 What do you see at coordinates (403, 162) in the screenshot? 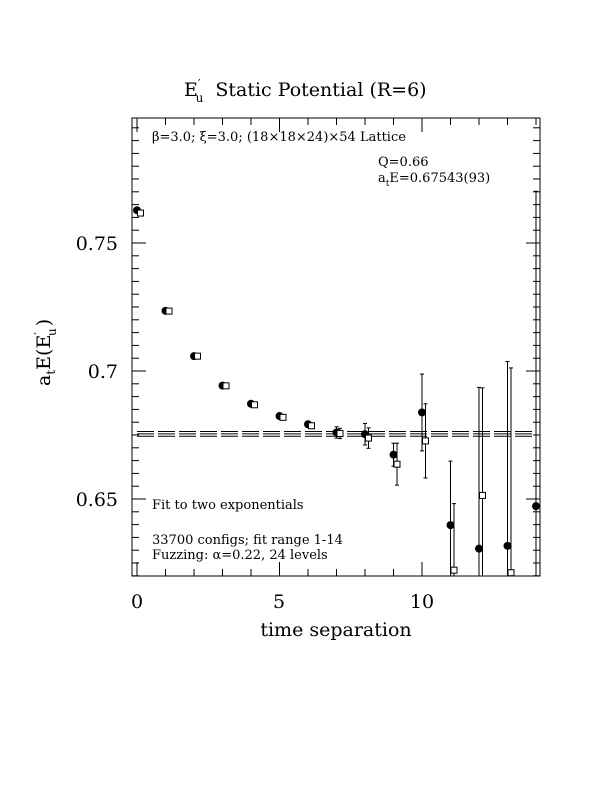
I see `q-annotation: Q=0.66` at bounding box center [403, 162].